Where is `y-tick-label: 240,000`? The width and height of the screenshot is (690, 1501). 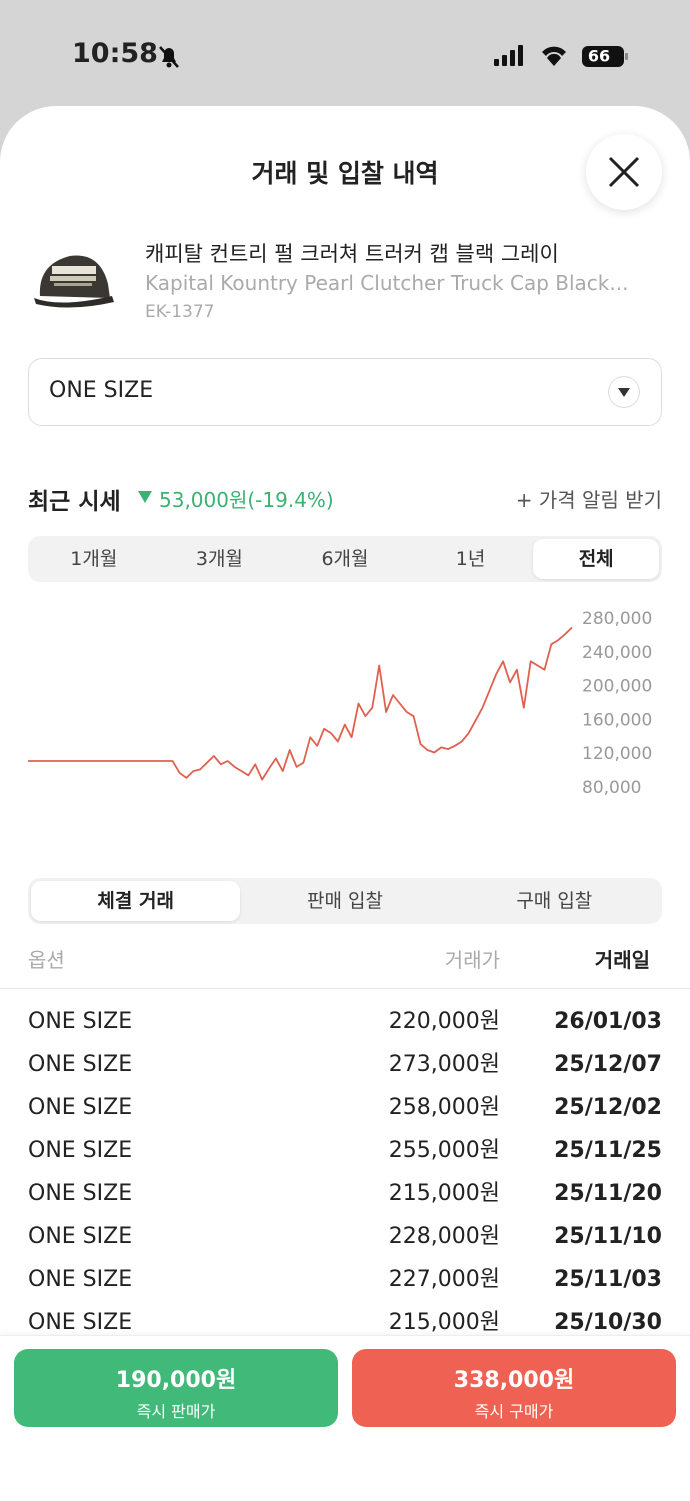 y-tick-label: 240,000 is located at coordinates (617, 653).